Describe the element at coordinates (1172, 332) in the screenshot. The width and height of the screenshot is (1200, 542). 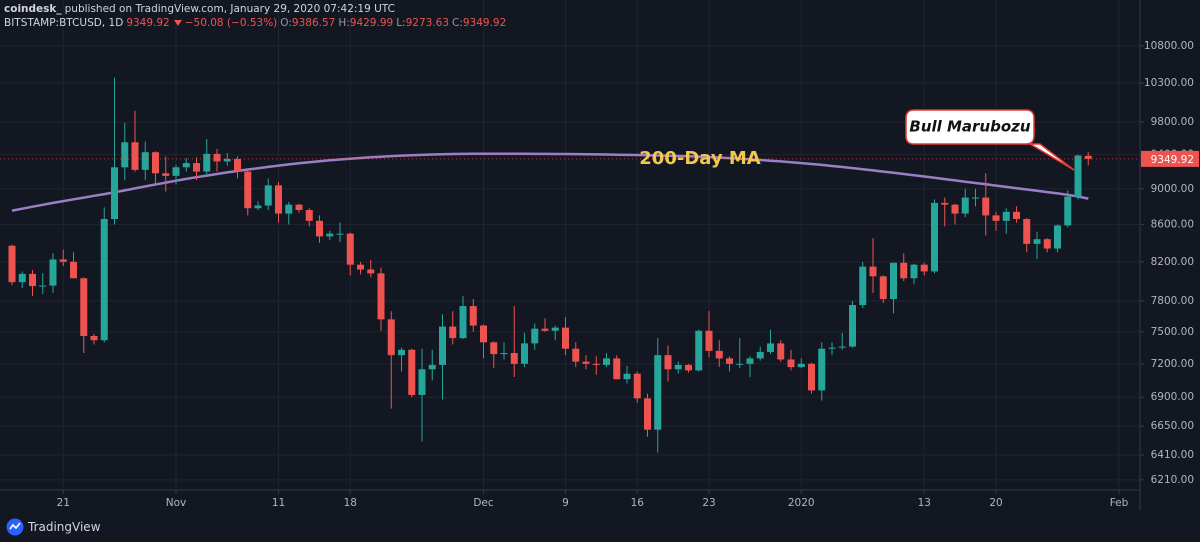
I see `y-tick-label: 7500.00` at that location.